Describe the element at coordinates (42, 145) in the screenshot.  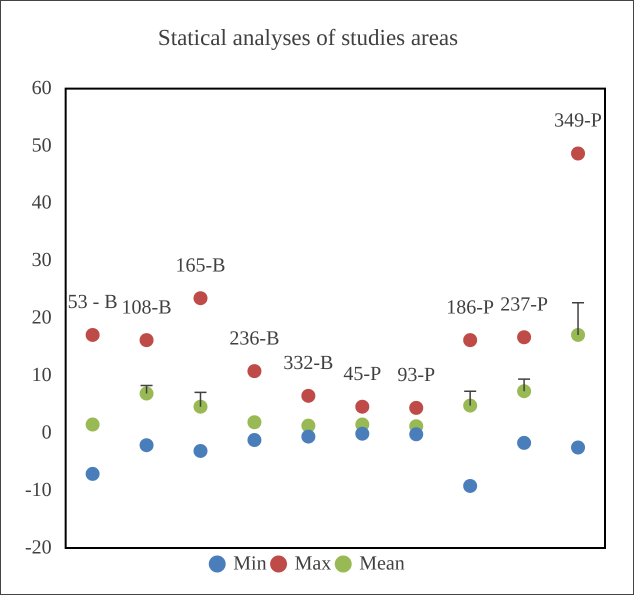
I see `y-tick-label: 50` at that location.